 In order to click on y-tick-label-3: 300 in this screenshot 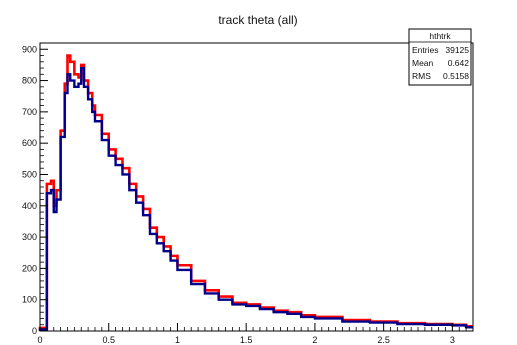, I will do `click(29, 237)`.